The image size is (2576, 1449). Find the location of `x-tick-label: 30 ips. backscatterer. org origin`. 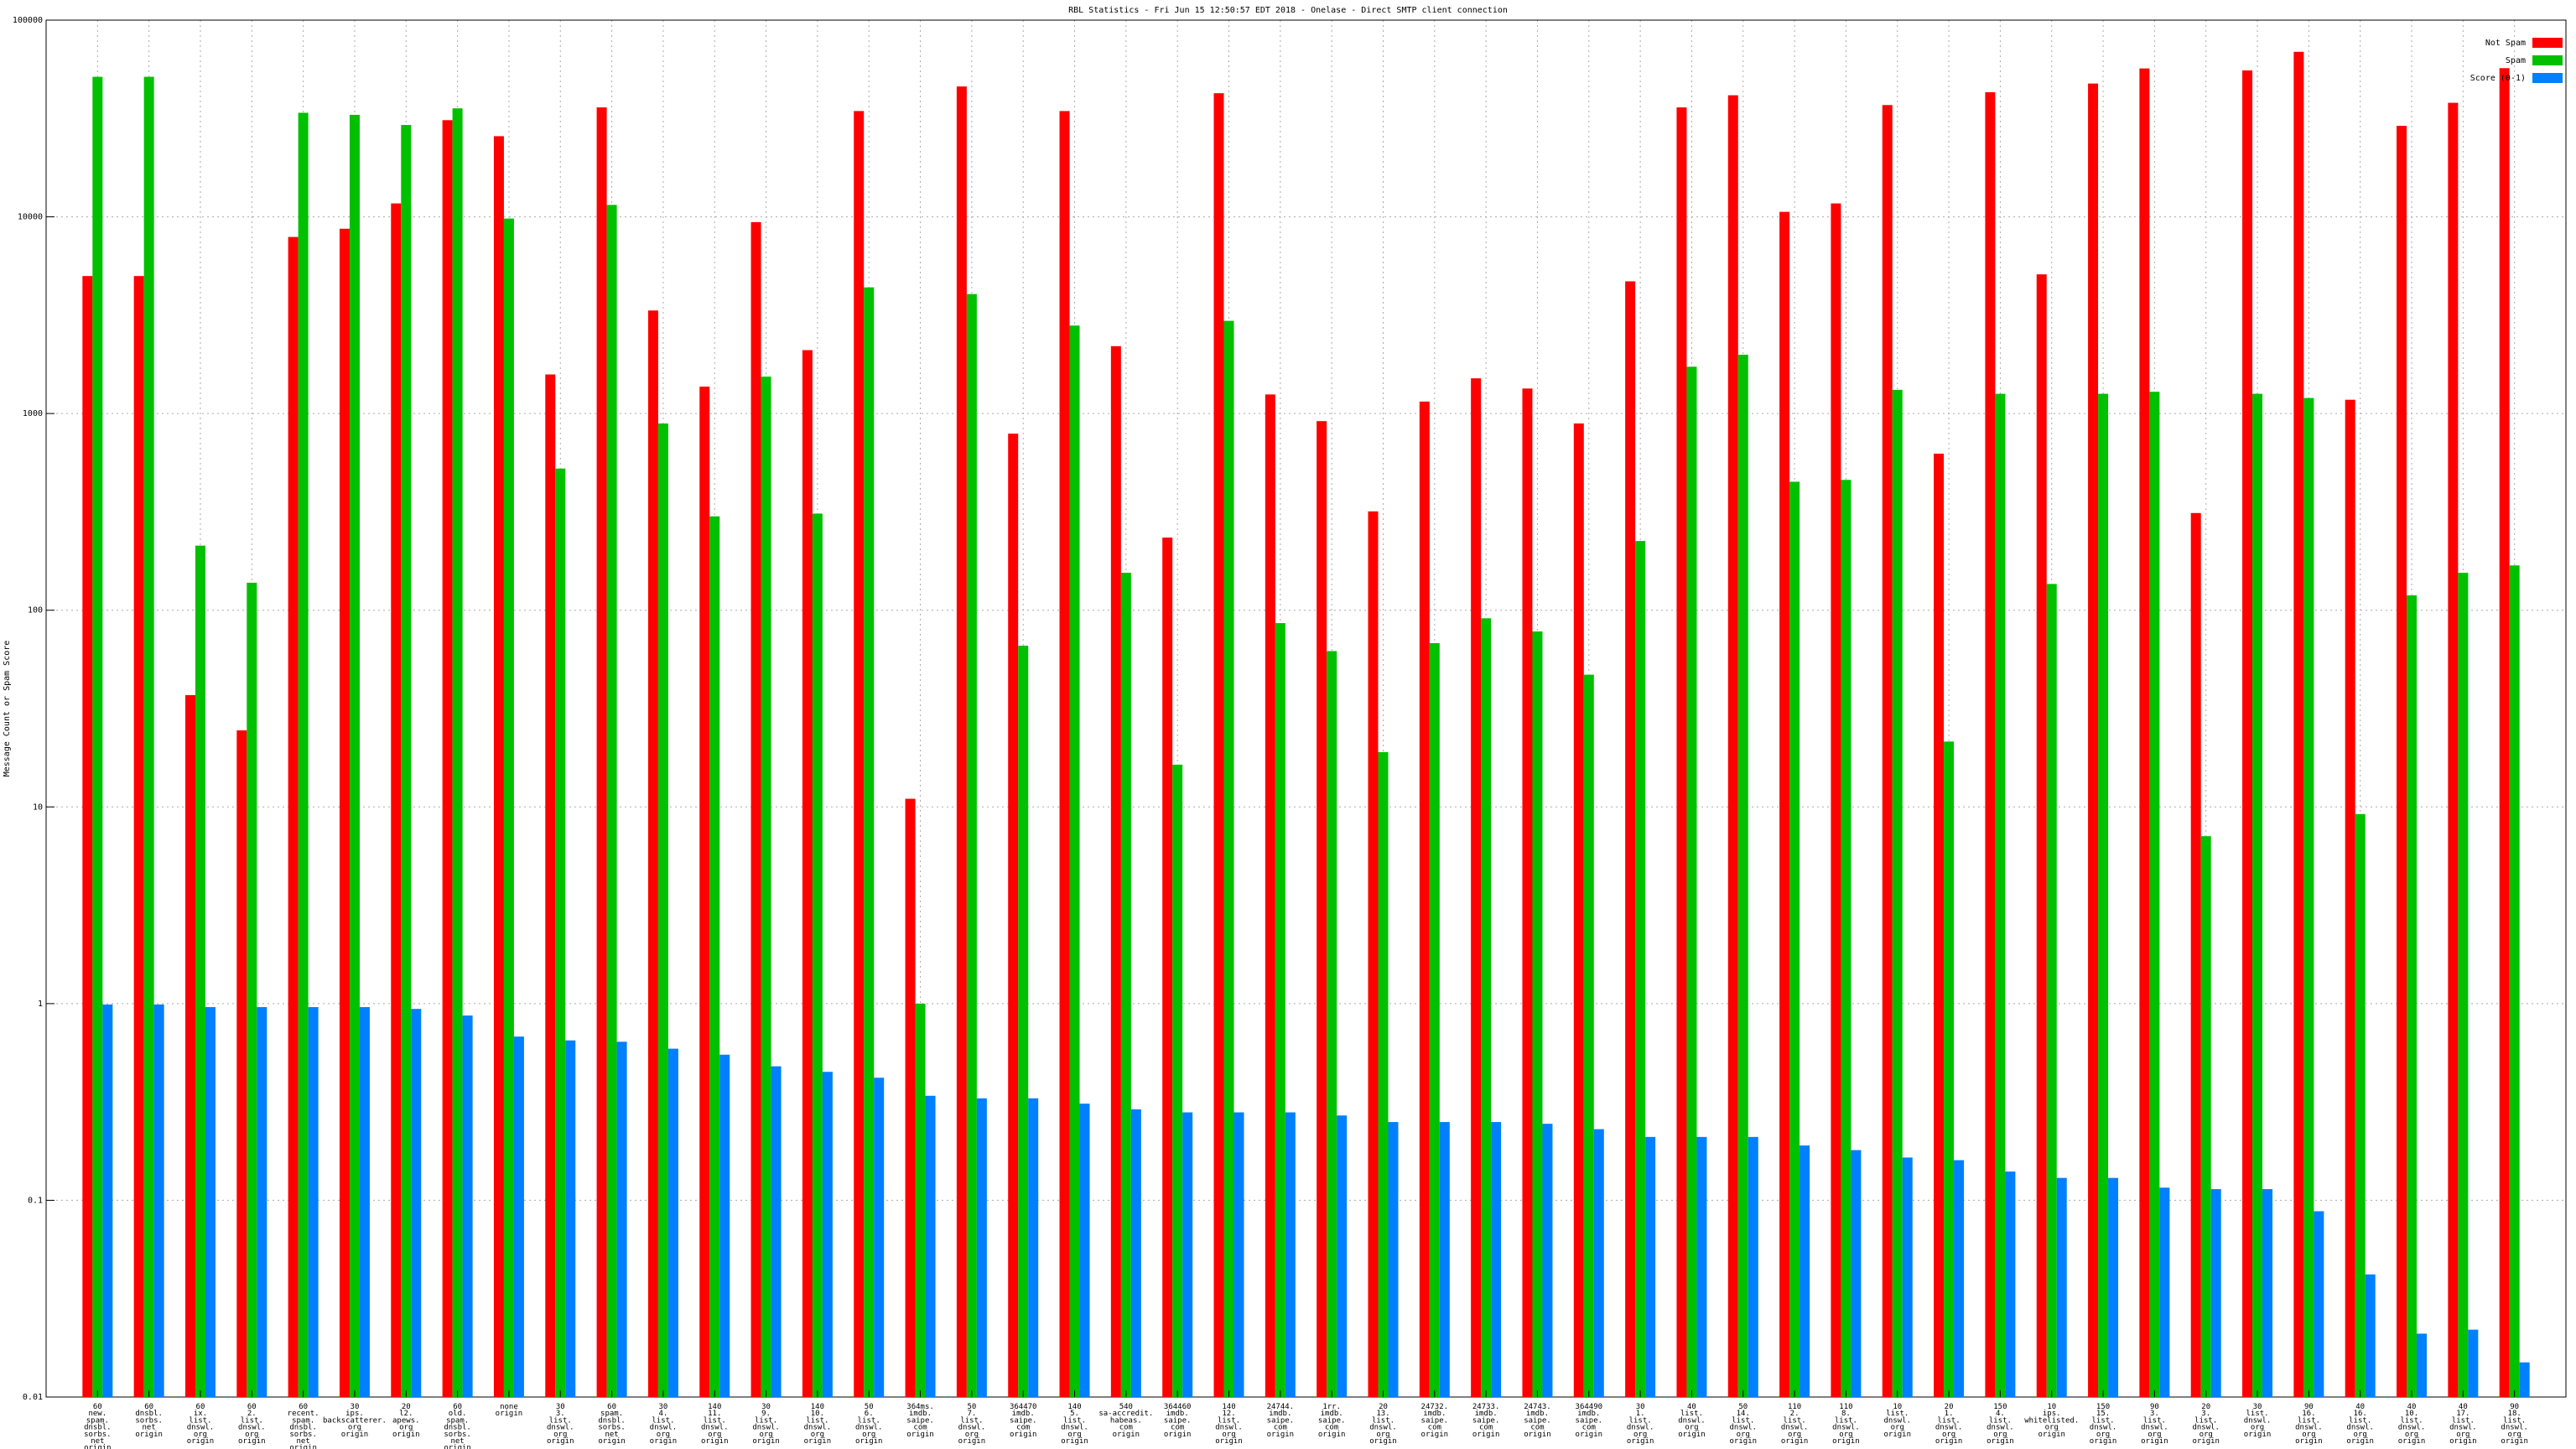

x-tick-label: 30 ips. backscatterer. org origin is located at coordinates (355, 1421).